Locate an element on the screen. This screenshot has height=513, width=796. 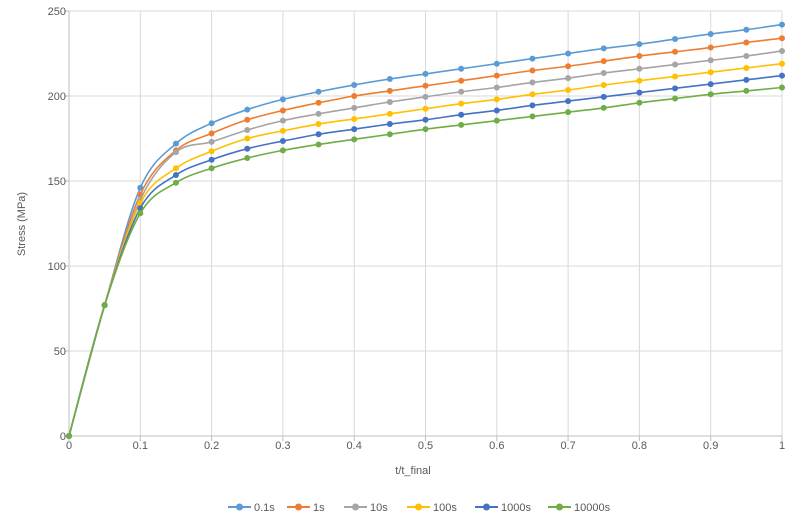
y-tick-label: 0 is located at coordinates (63, 437).